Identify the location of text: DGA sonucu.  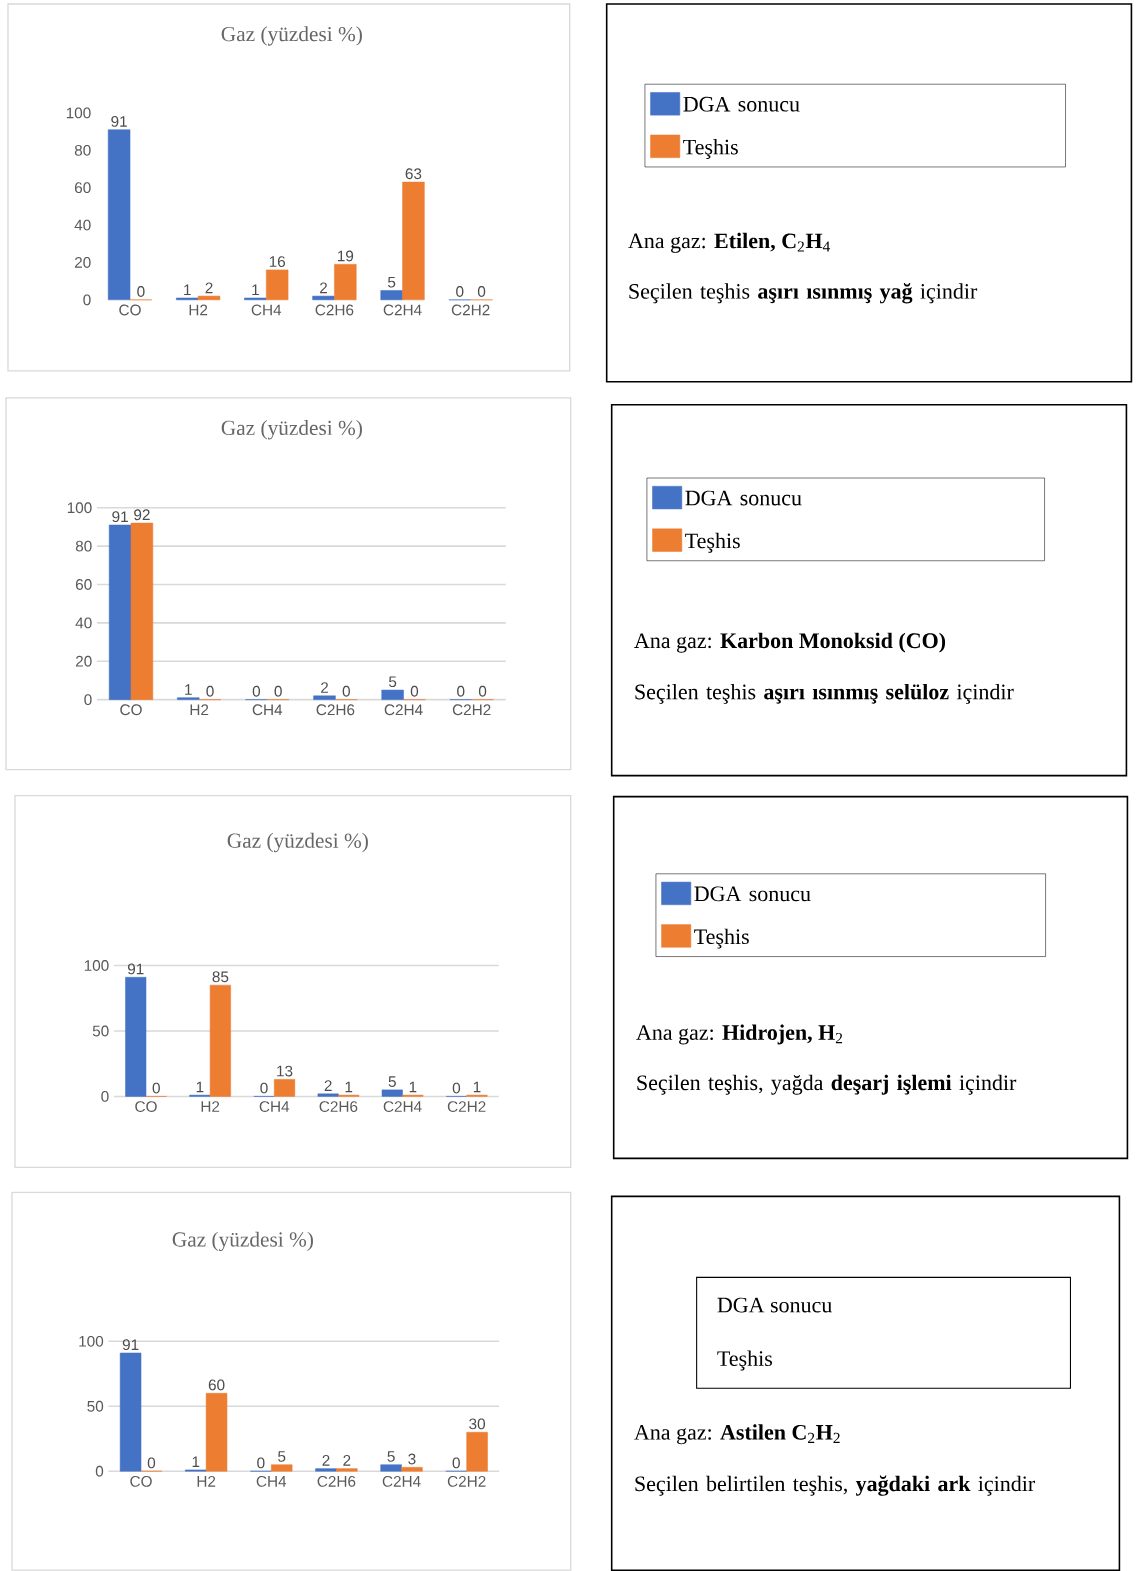
(774, 1305).